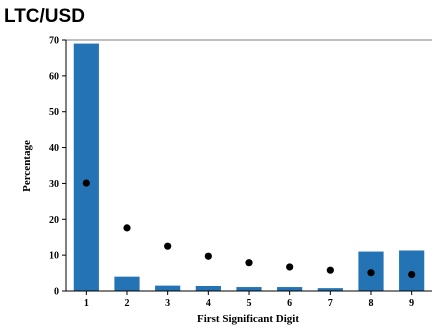 This screenshot has height=329, width=433. What do you see at coordinates (411, 303) in the screenshot?
I see `x-tick-label-9: 9` at bounding box center [411, 303].